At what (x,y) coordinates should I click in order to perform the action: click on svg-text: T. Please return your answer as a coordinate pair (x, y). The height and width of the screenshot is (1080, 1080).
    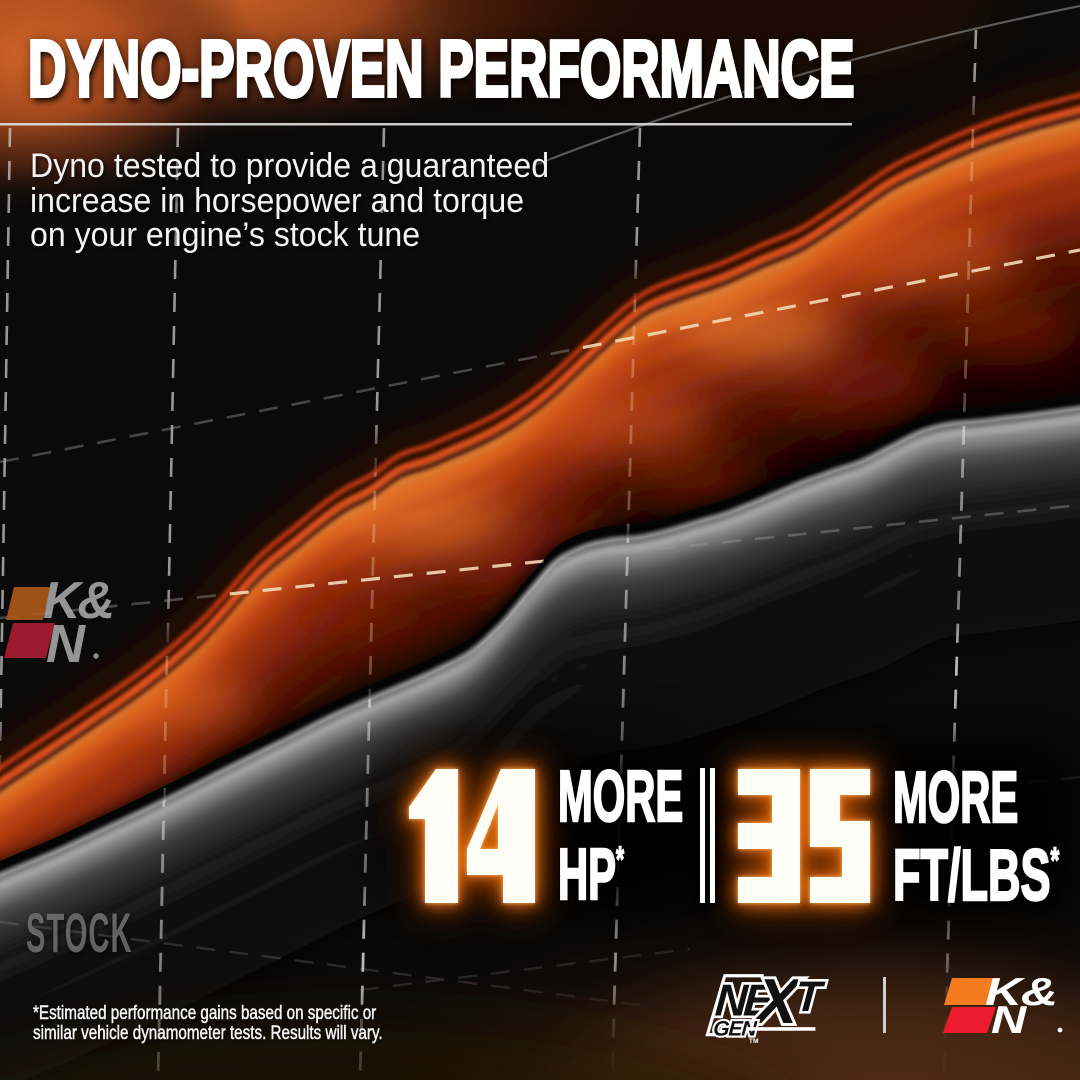
    Looking at the image, I should click on (810, 997).